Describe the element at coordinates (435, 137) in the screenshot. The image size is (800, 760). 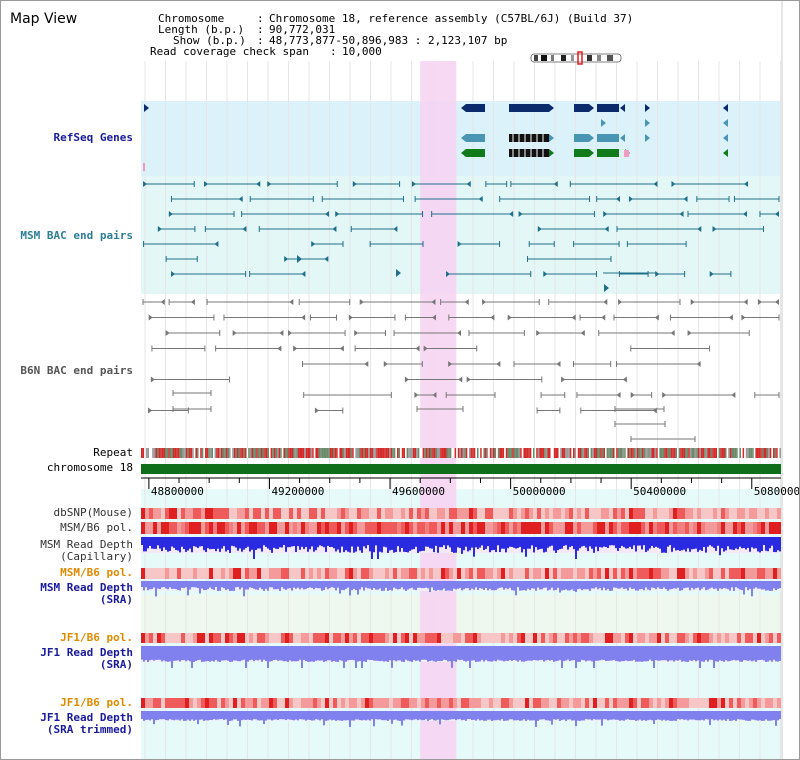
I see `refseq-genes-track` at that location.